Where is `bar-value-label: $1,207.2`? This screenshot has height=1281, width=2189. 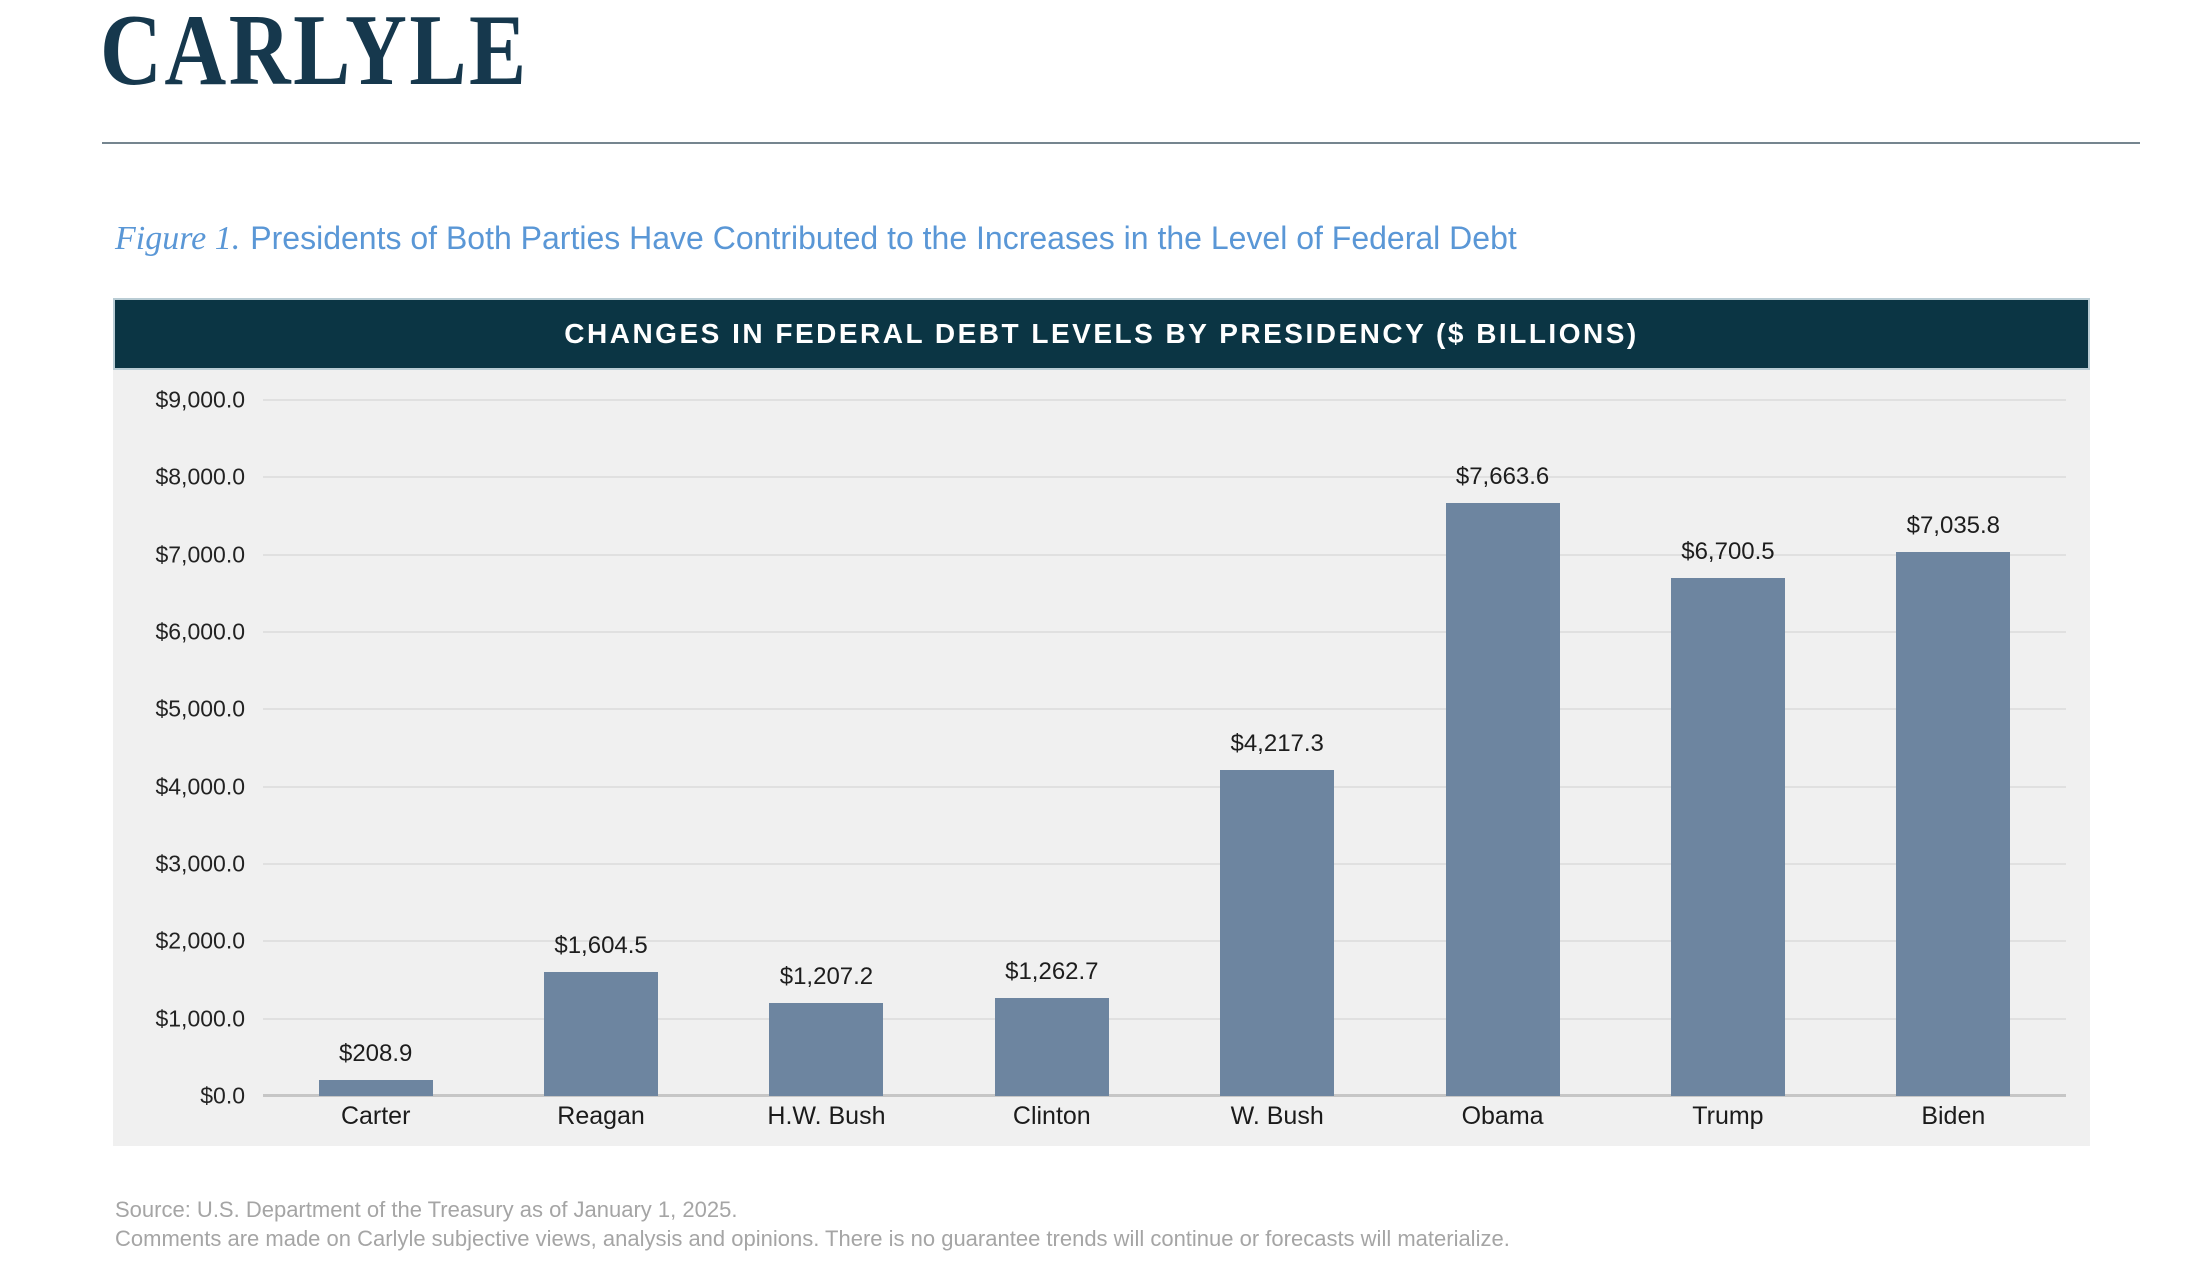 bar-value-label: $1,207.2 is located at coordinates (826, 976).